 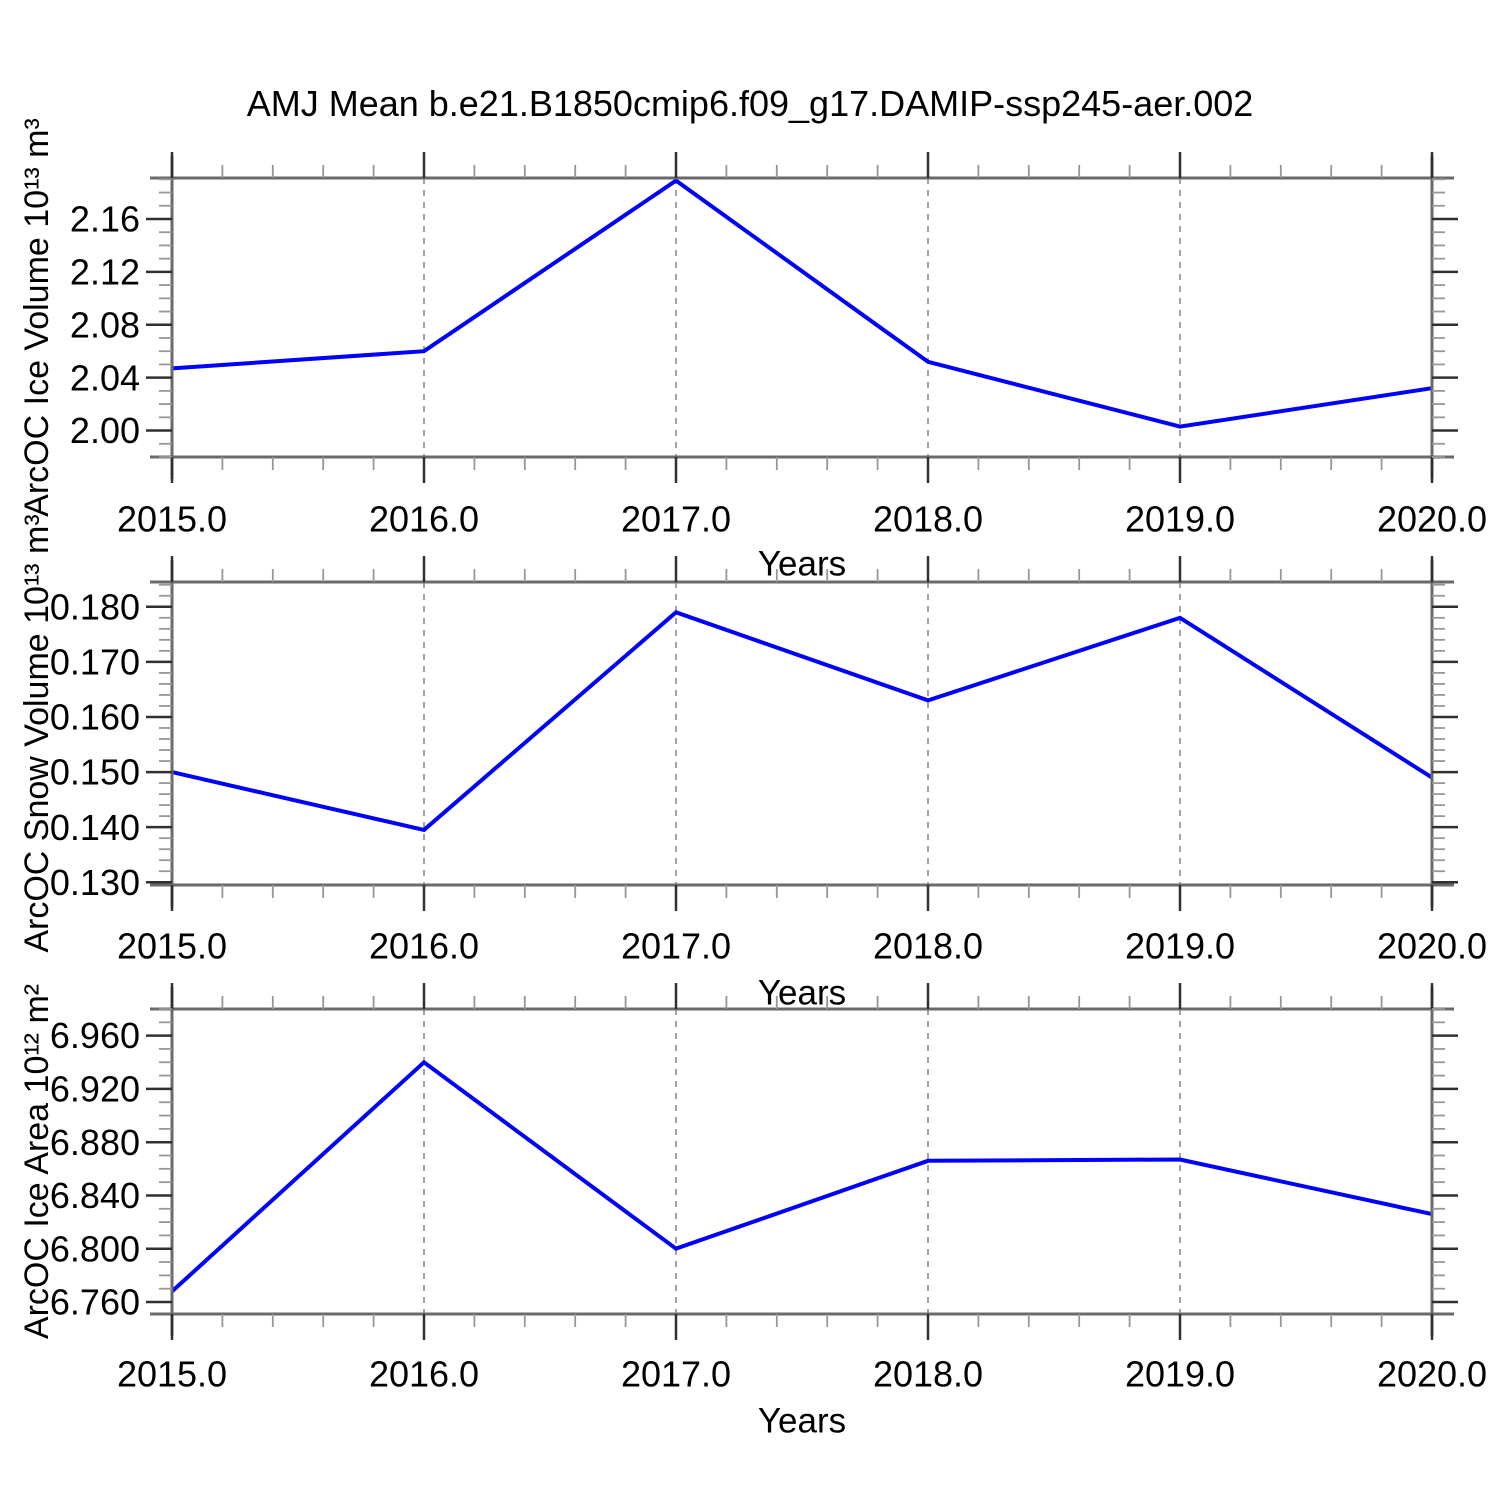 What do you see at coordinates (95, 717) in the screenshot?
I see `y-tick-label: 0.160` at bounding box center [95, 717].